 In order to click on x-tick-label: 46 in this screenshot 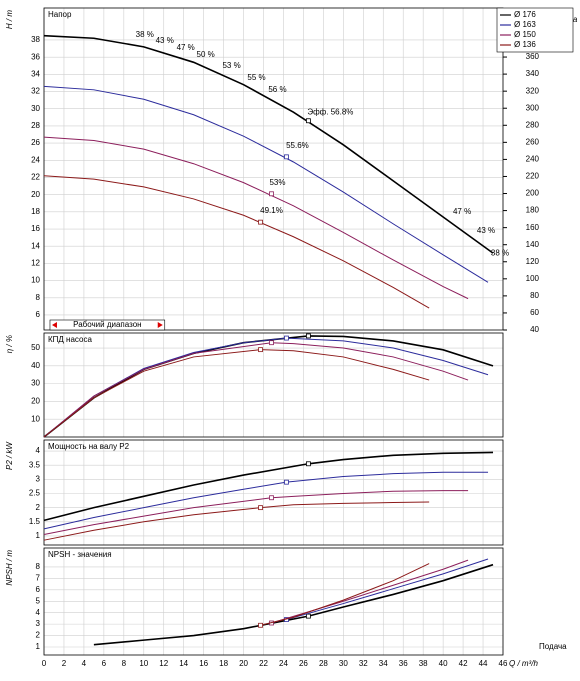, I will do `click(503, 663)`.